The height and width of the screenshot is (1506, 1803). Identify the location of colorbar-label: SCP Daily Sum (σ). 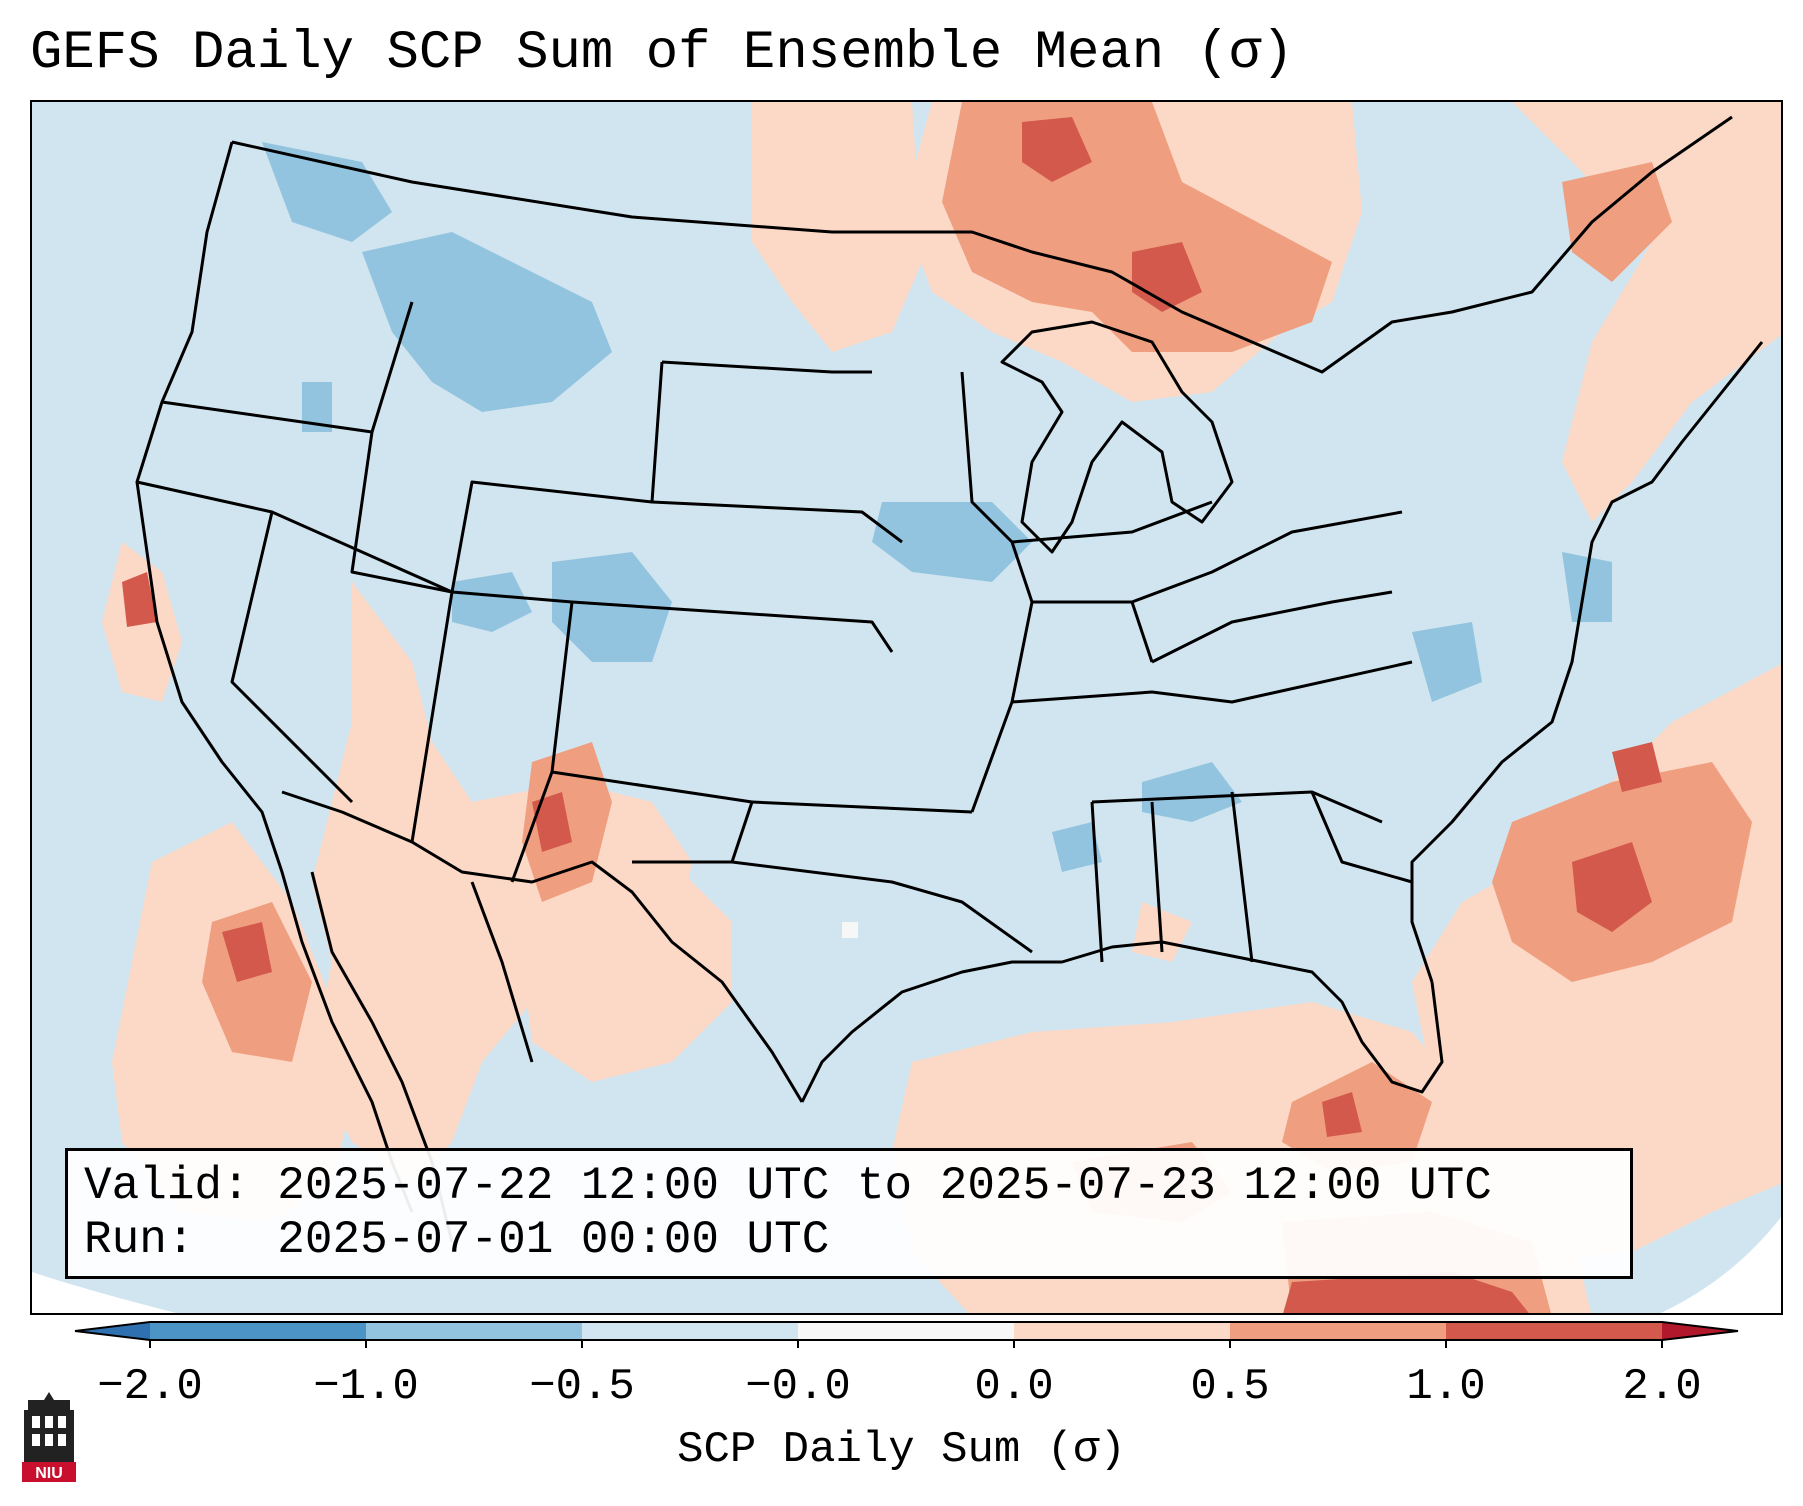
(901, 1450).